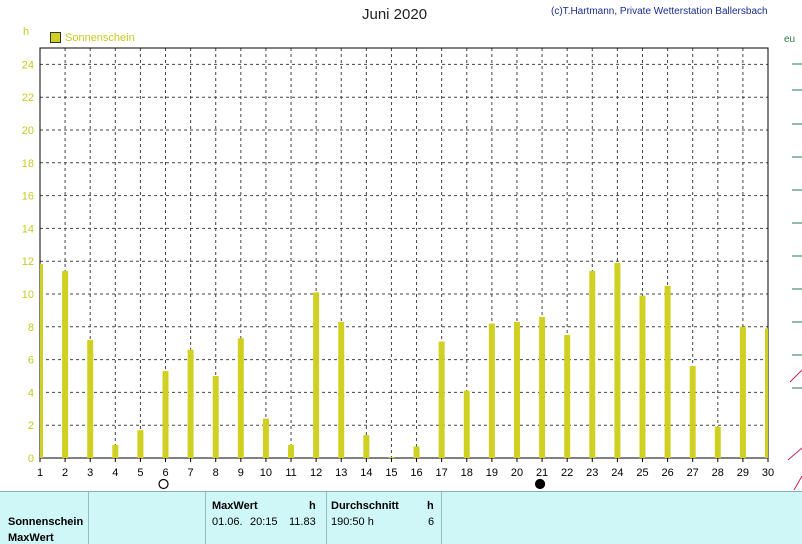 The width and height of the screenshot is (802, 544). What do you see at coordinates (26, 32) in the screenshot?
I see `y-axis-unit: h` at bounding box center [26, 32].